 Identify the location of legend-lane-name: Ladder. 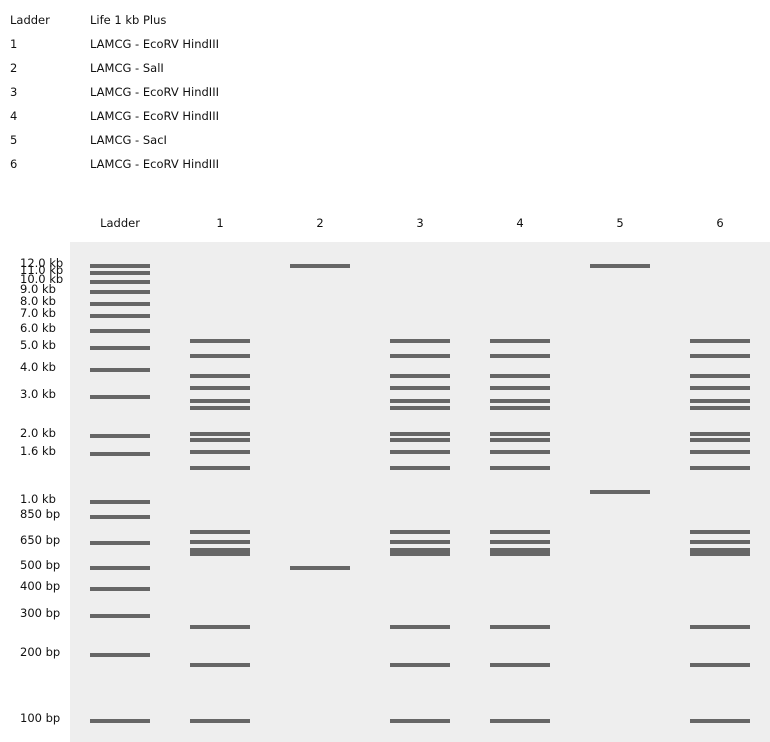
(30, 20).